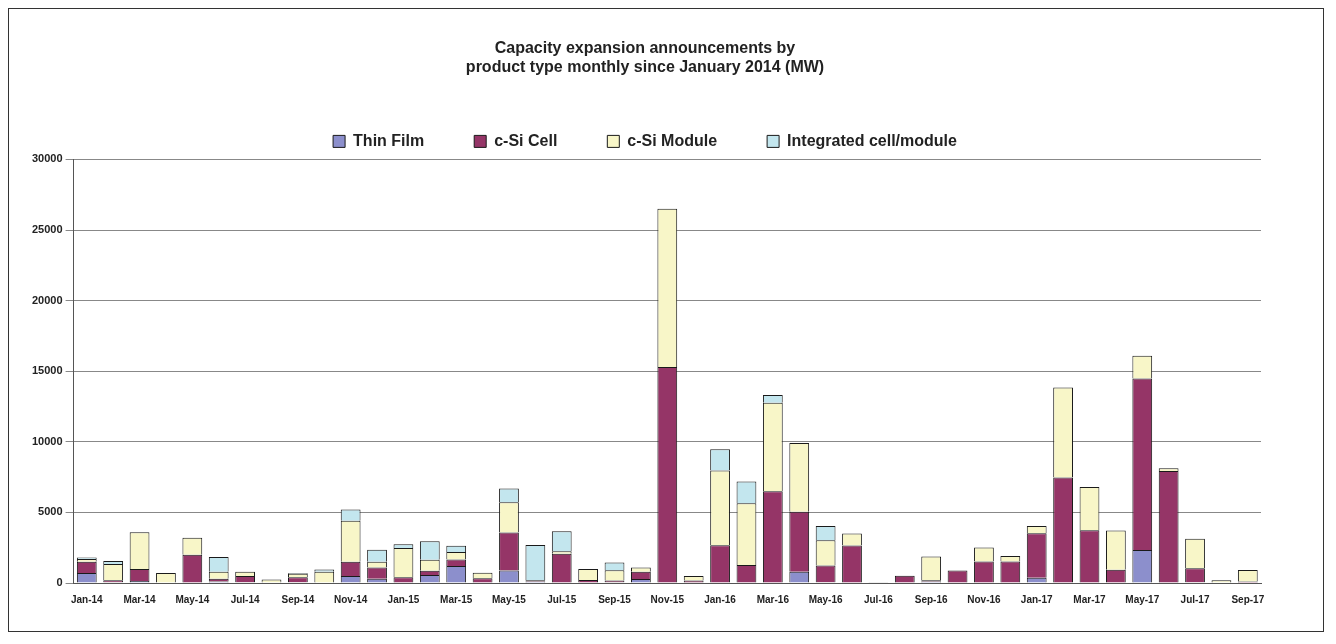 The image size is (1336, 644). Describe the element at coordinates (509, 599) in the screenshot. I see `x-tick-label: May-15` at that location.